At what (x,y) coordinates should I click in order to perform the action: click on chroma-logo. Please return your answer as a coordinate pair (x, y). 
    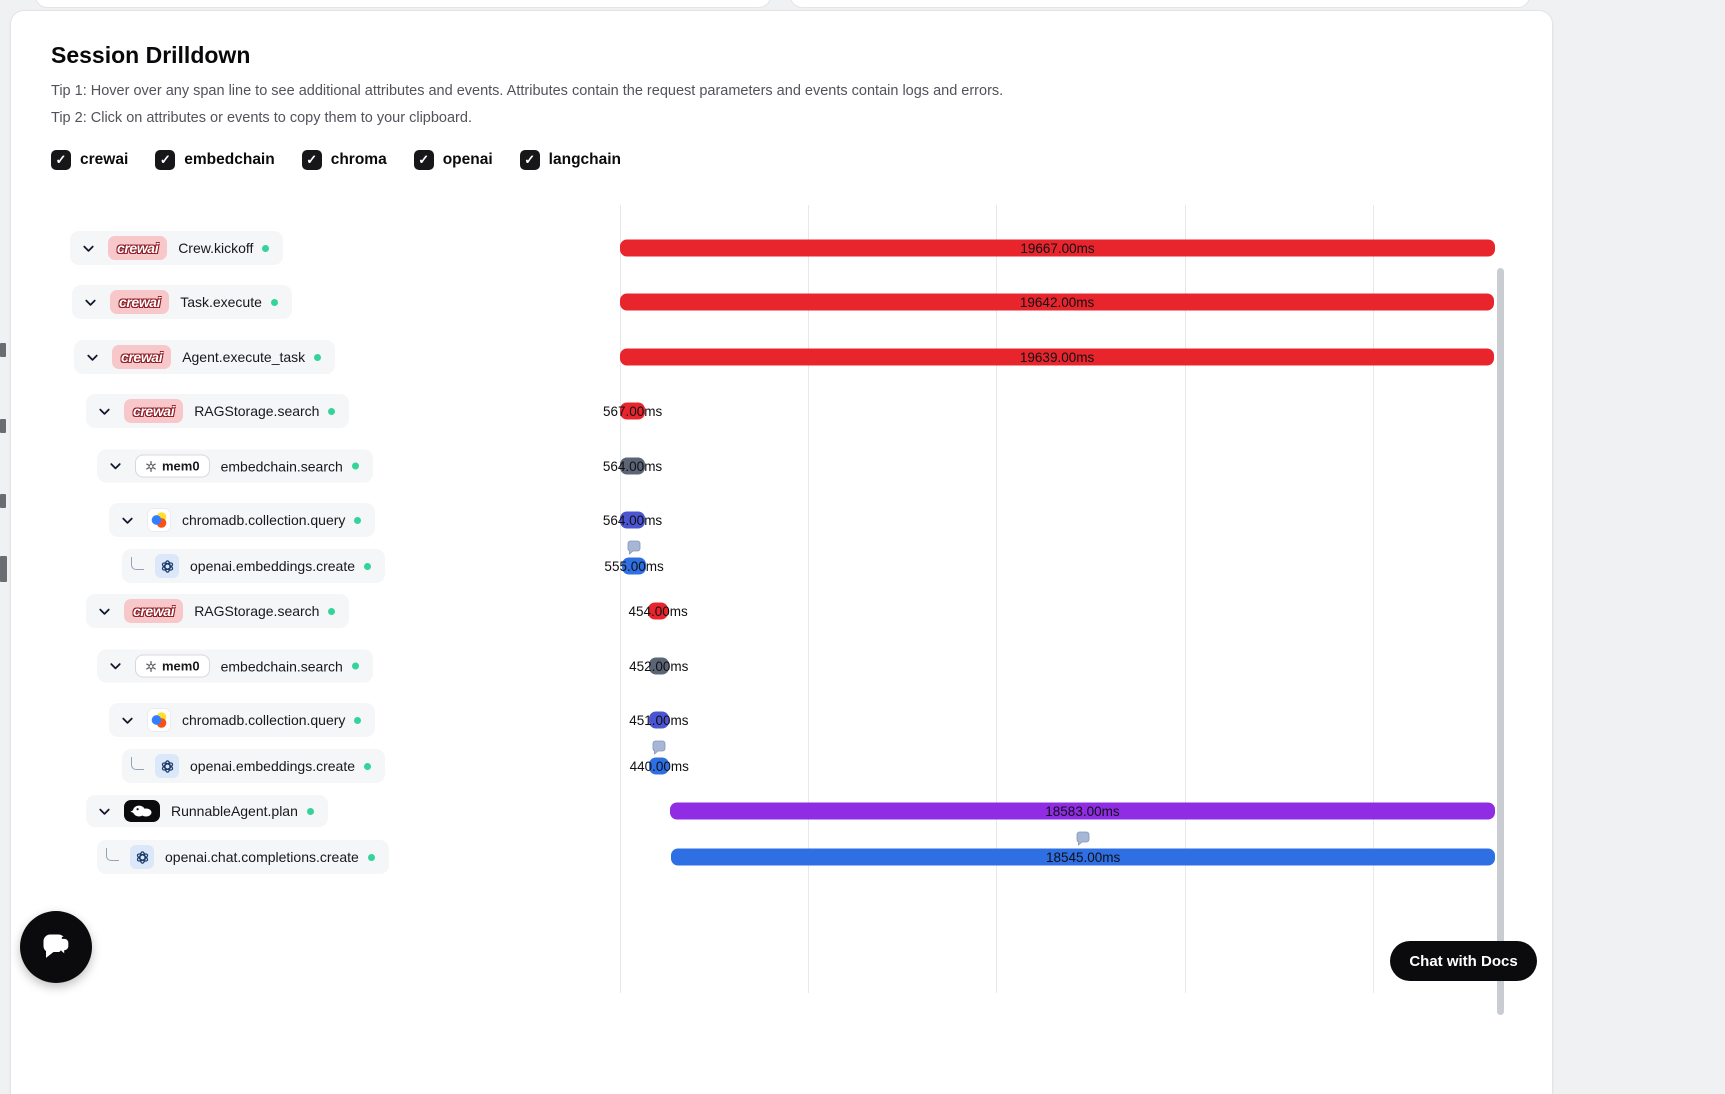
    Looking at the image, I should click on (159, 520).